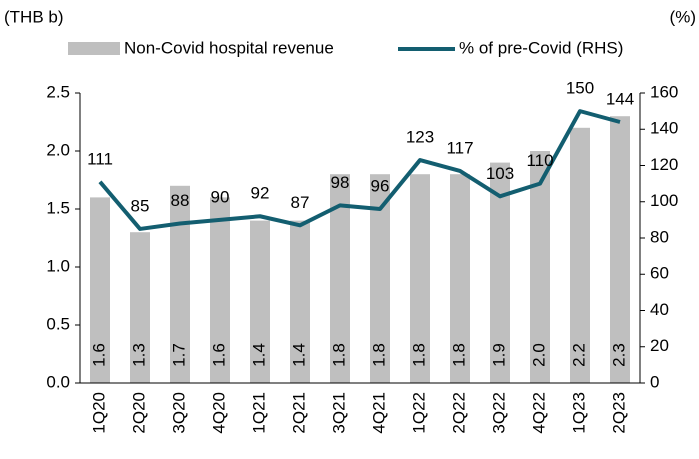 The height and width of the screenshot is (459, 699). I want to click on line-value-label: 150, so click(580, 88).